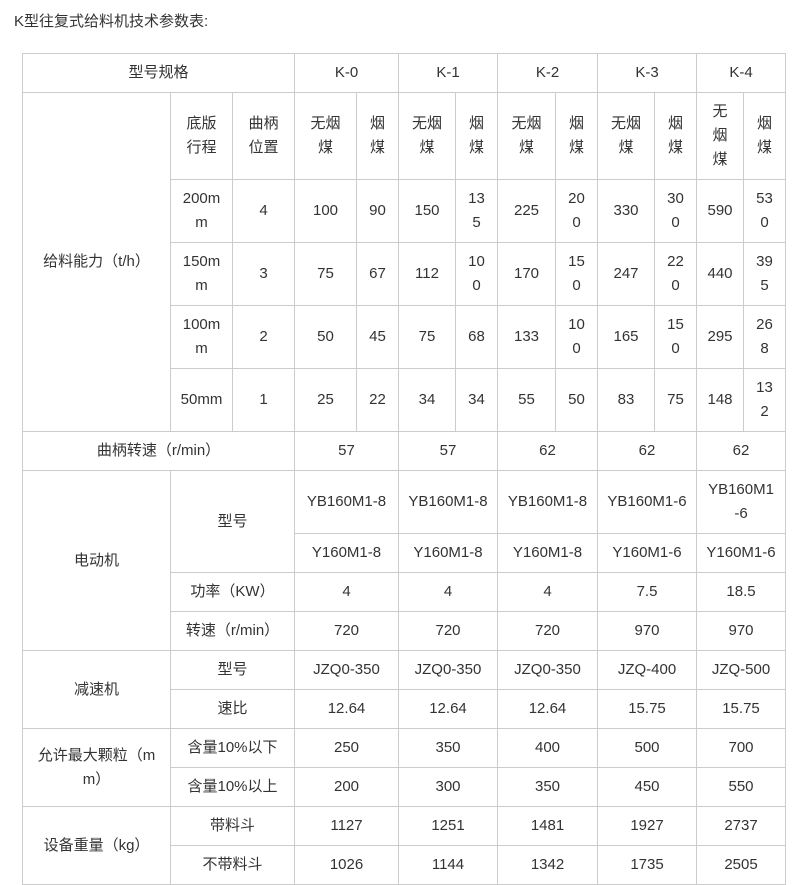 The image size is (800, 885). I want to click on page-title: K型往复式给料机技术参数表:, so click(111, 21).